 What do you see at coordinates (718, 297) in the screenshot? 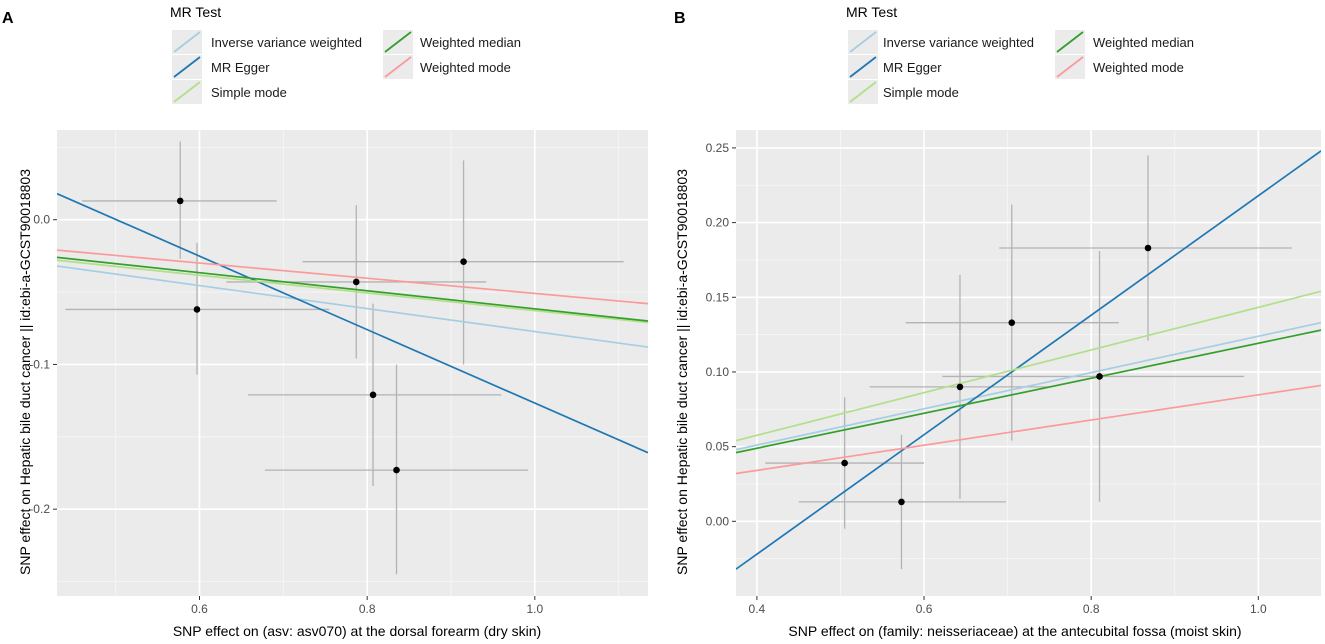
I see `y-tick-label: 0.15` at bounding box center [718, 297].